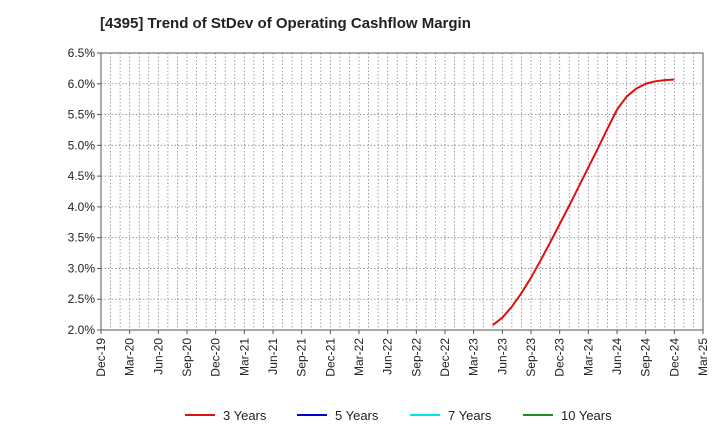 The height and width of the screenshot is (440, 720). Describe the element at coordinates (617, 356) in the screenshot. I see `x-tick-label: Jun-24` at that location.